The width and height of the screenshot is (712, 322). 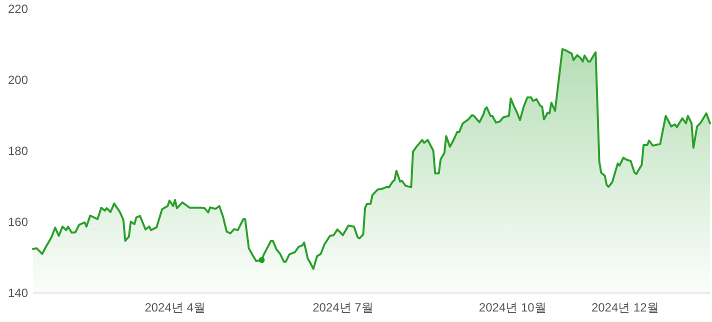 I want to click on x-tick-label: 2024년 4월, so click(x=175, y=307).